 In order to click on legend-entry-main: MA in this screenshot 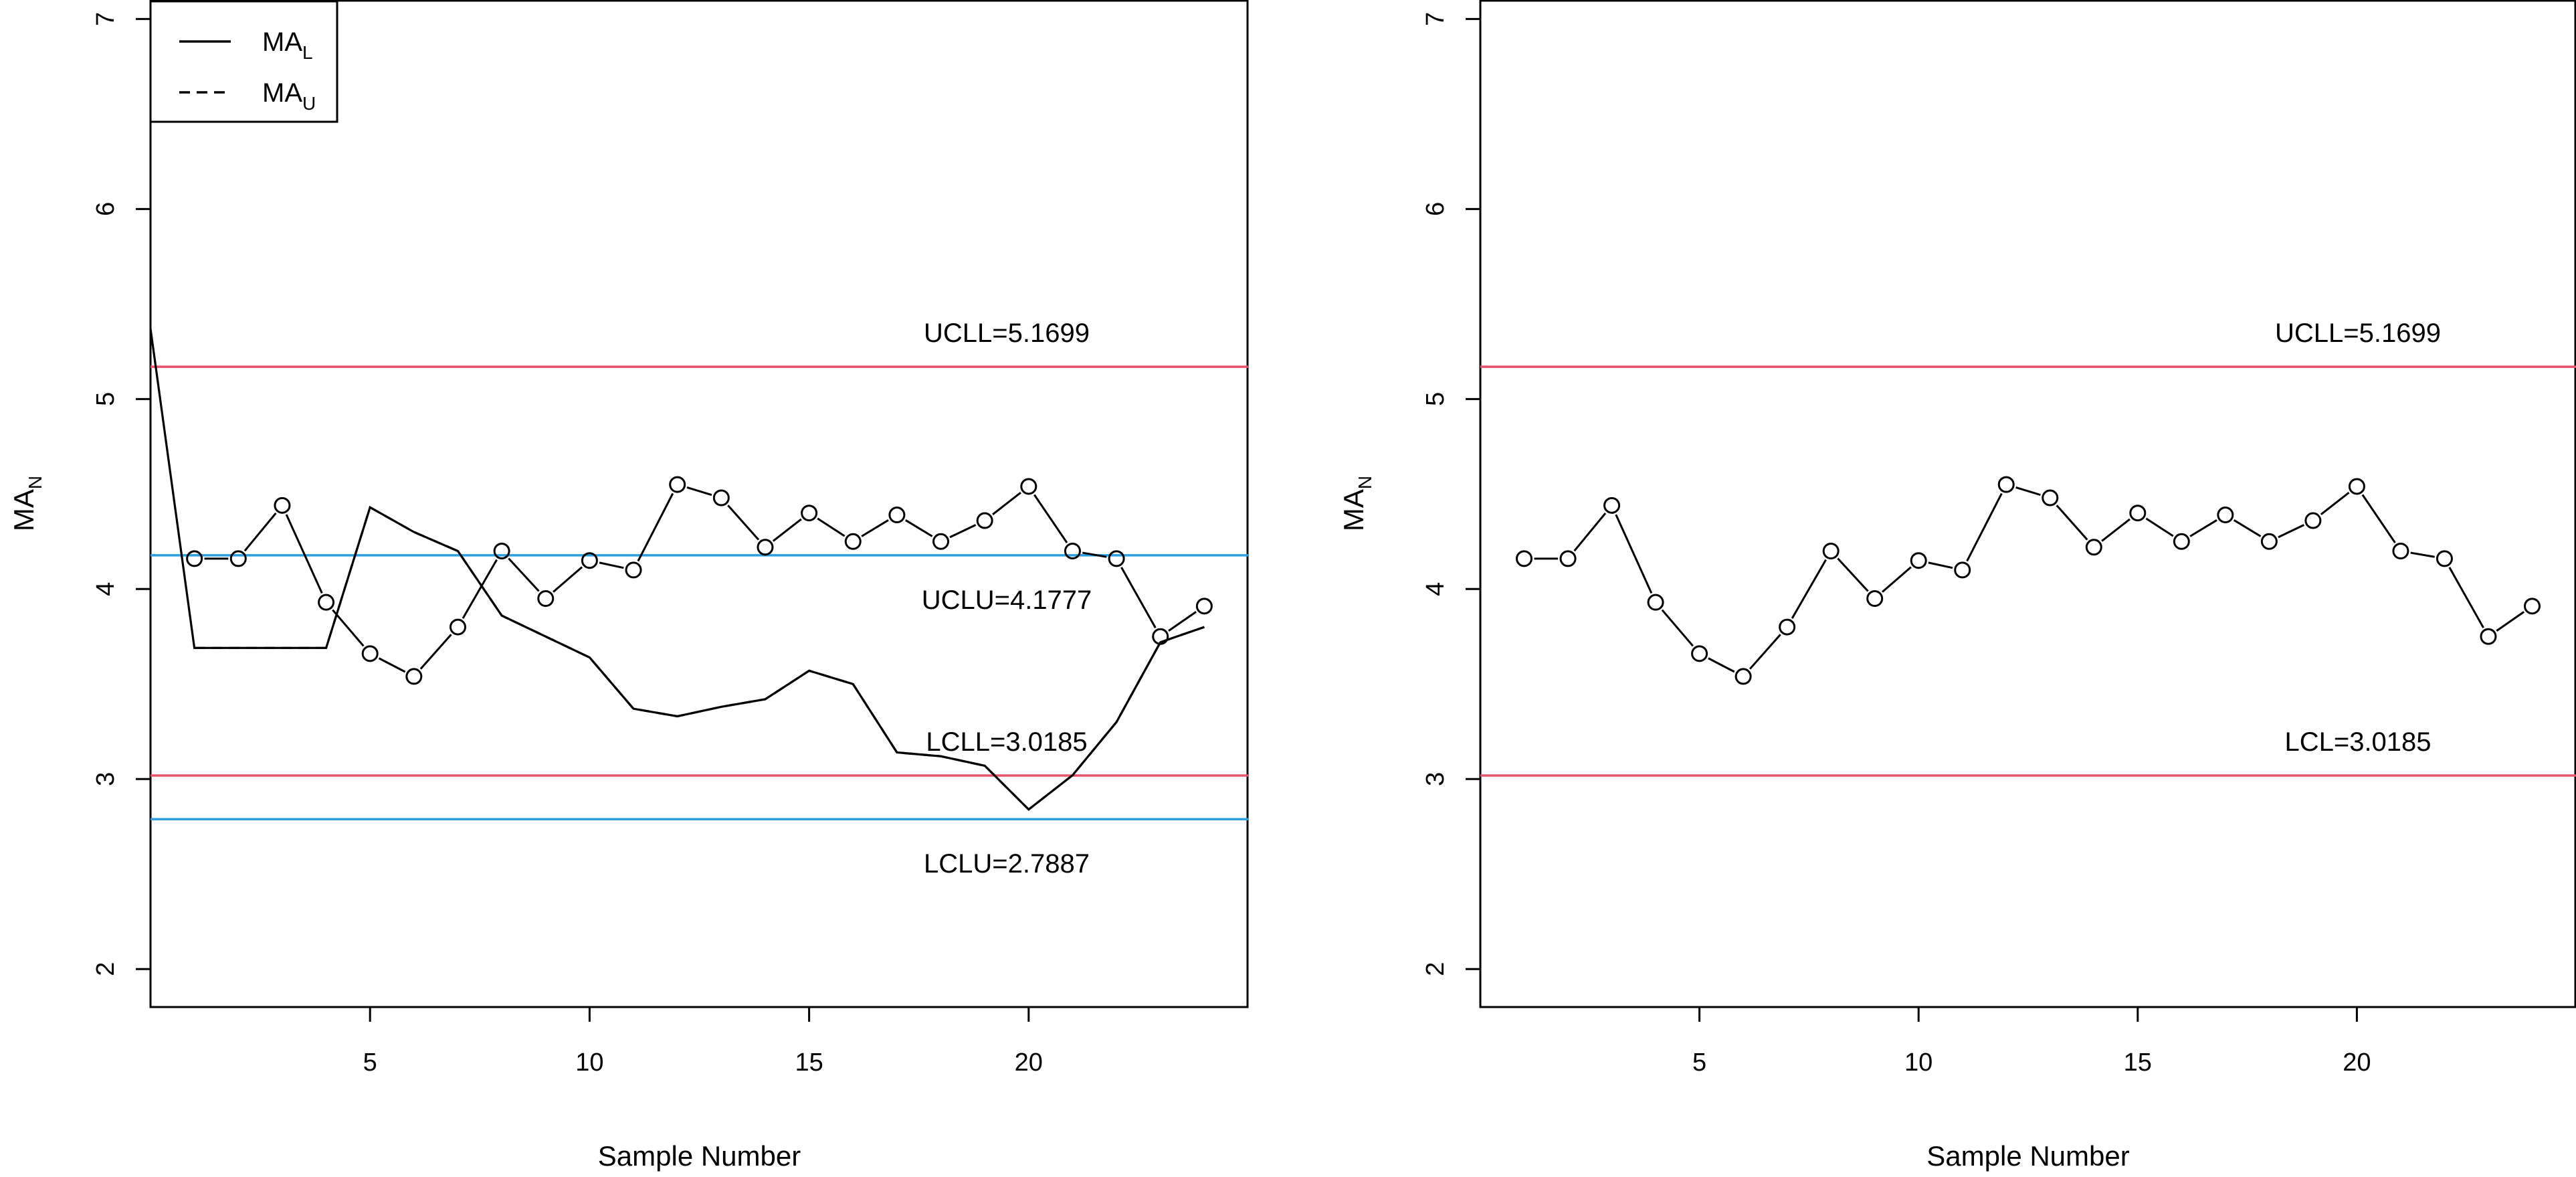, I will do `click(282, 42)`.